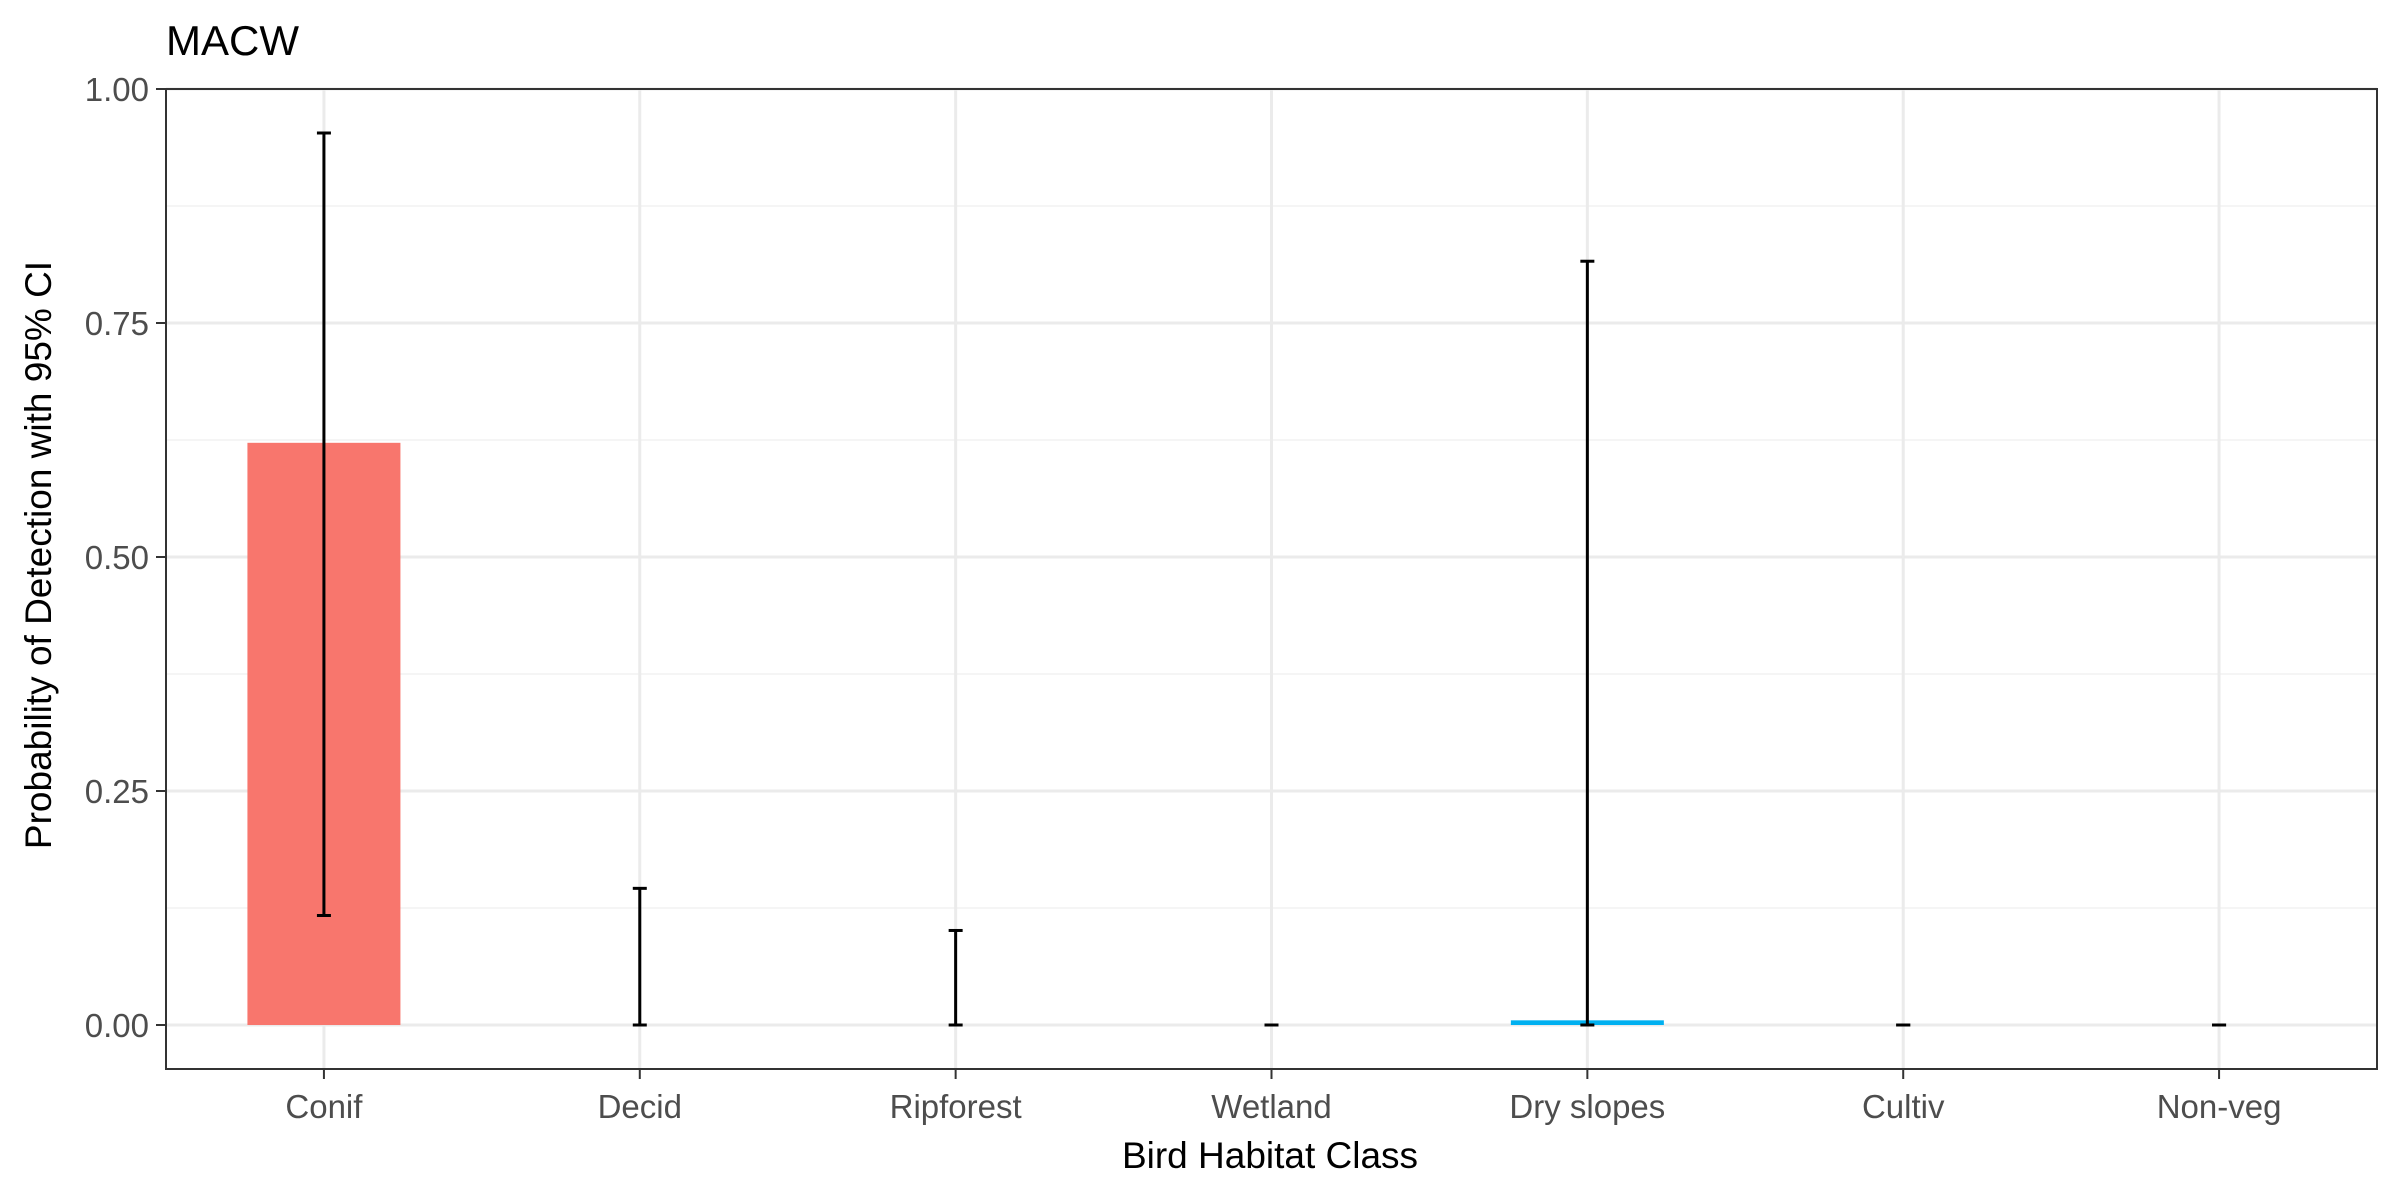 The width and height of the screenshot is (2400, 1200). Describe the element at coordinates (38, 555) in the screenshot. I see `y-axis-title: Probability of Detection with 95% CI` at that location.